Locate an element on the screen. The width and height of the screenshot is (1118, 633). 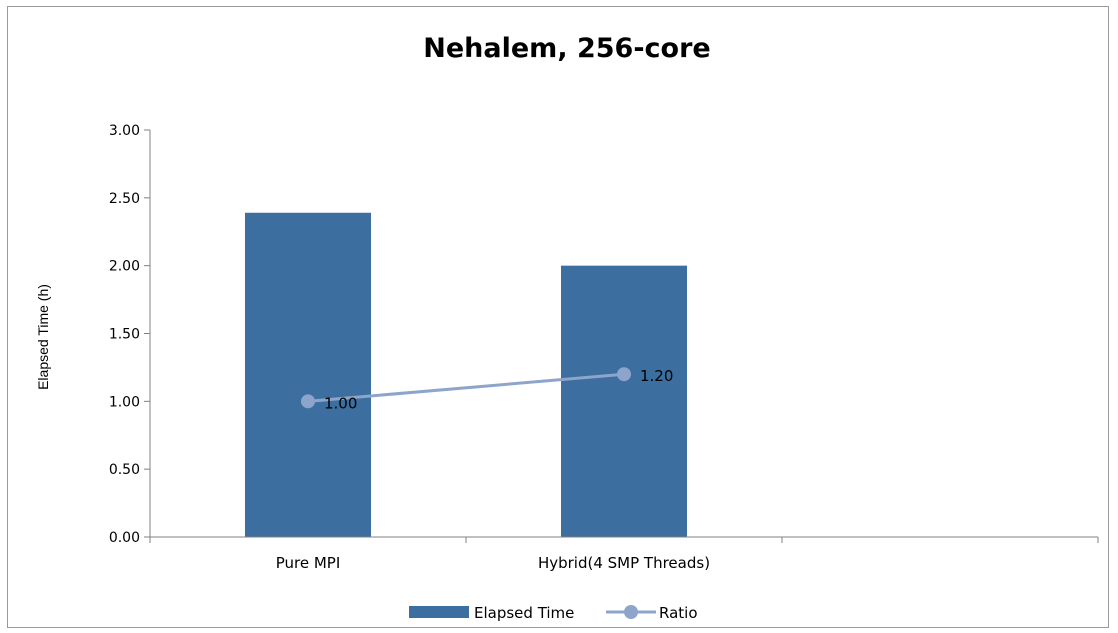
ratio-line-series: 1.00 1.20 is located at coordinates (487, 389).